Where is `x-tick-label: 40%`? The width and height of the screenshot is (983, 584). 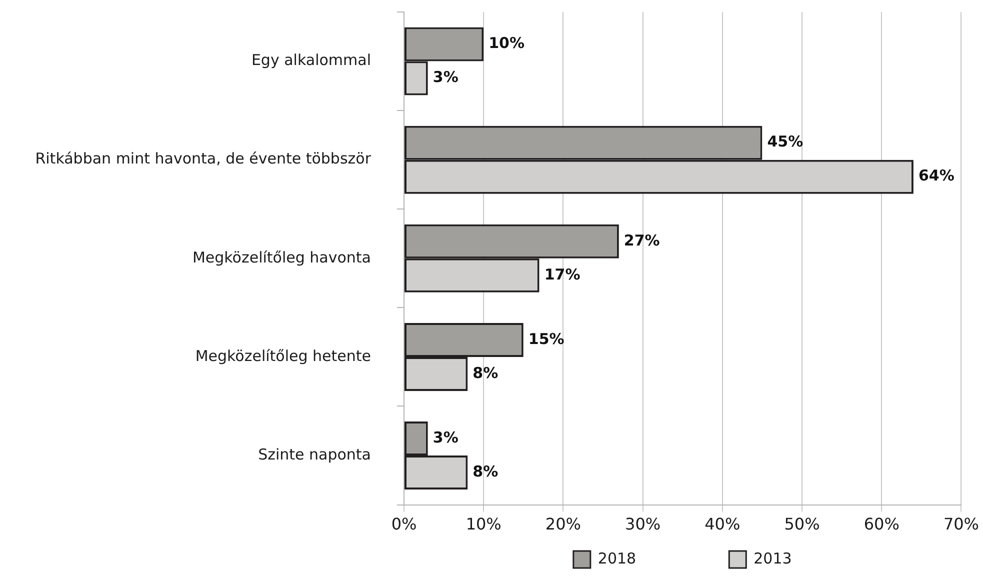 x-tick-label: 40% is located at coordinates (722, 524).